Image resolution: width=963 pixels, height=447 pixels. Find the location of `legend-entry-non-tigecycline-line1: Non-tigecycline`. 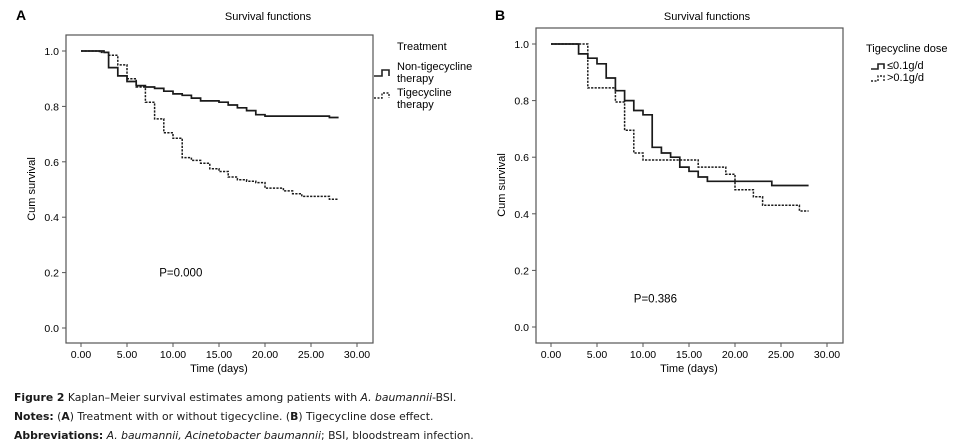

legend-entry-non-tigecycline-line1: Non-tigecycline is located at coordinates (434, 67).